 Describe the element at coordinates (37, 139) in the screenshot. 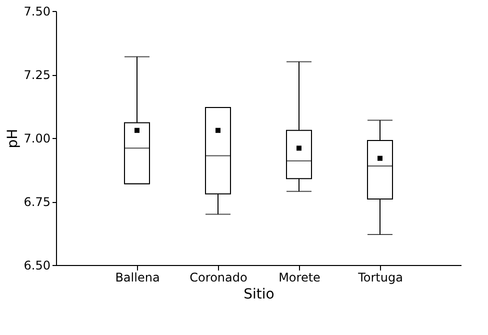

I see `y-tick-label: 7.00` at that location.